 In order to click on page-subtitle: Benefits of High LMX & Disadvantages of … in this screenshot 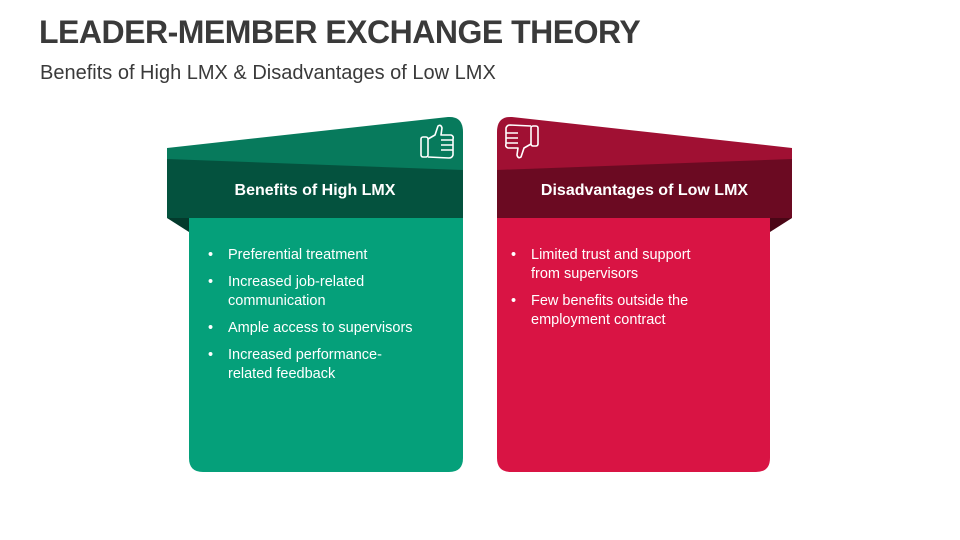, I will do `click(268, 73)`.